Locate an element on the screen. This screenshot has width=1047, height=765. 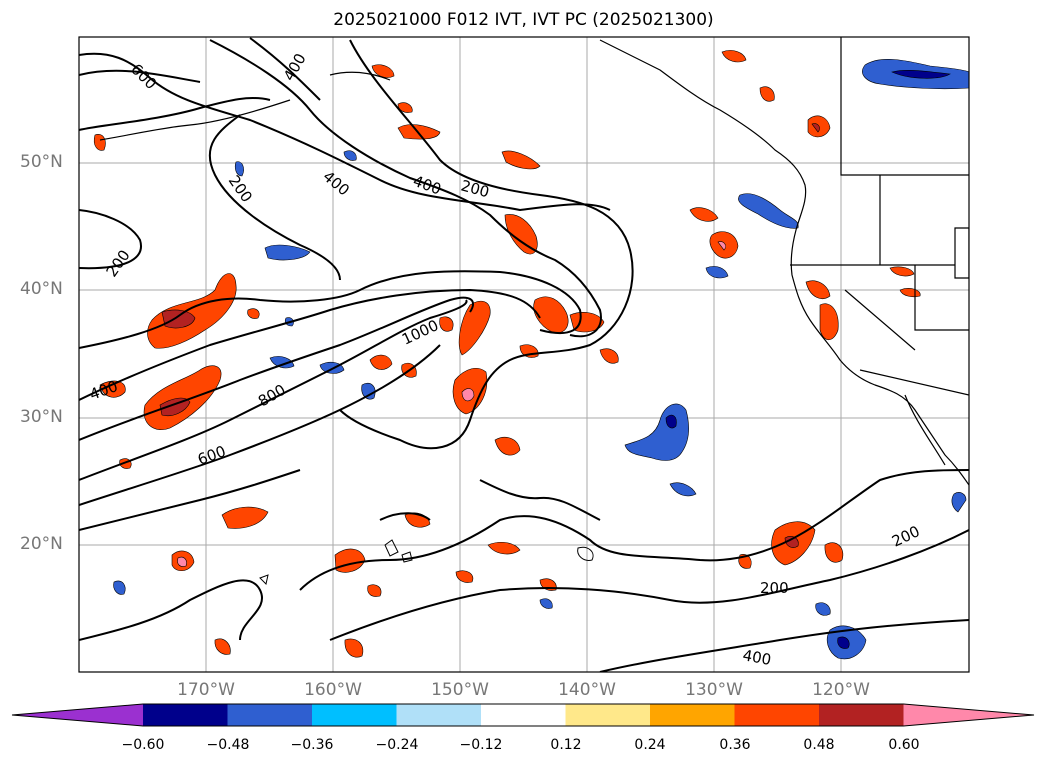
colorbar-tick-label: 0.48 is located at coordinates (819, 745).